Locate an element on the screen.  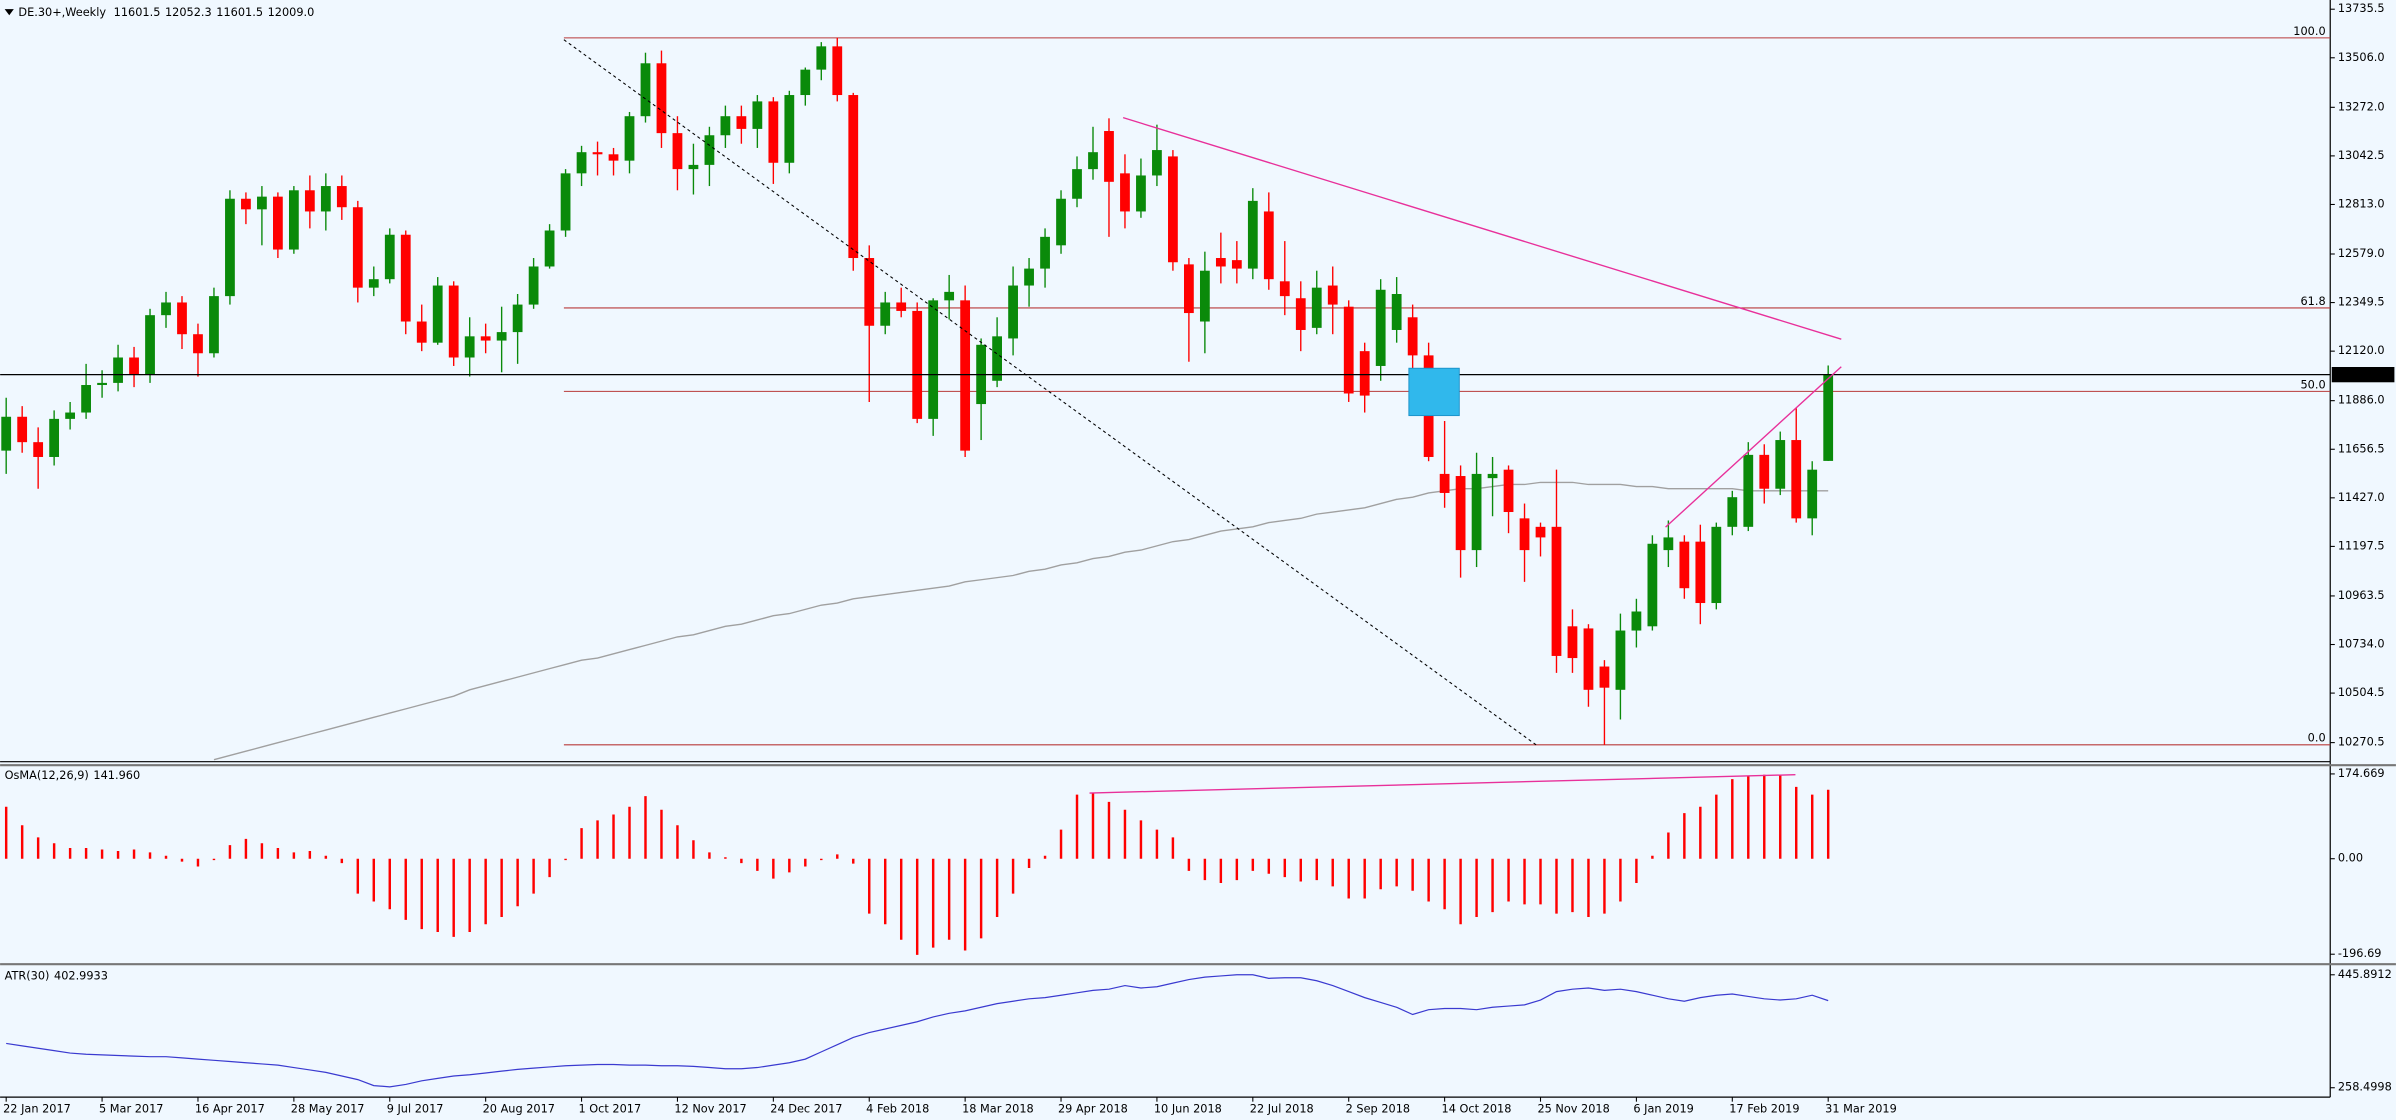
last-price-label: 12009.0 is located at coordinates (2359, 374).